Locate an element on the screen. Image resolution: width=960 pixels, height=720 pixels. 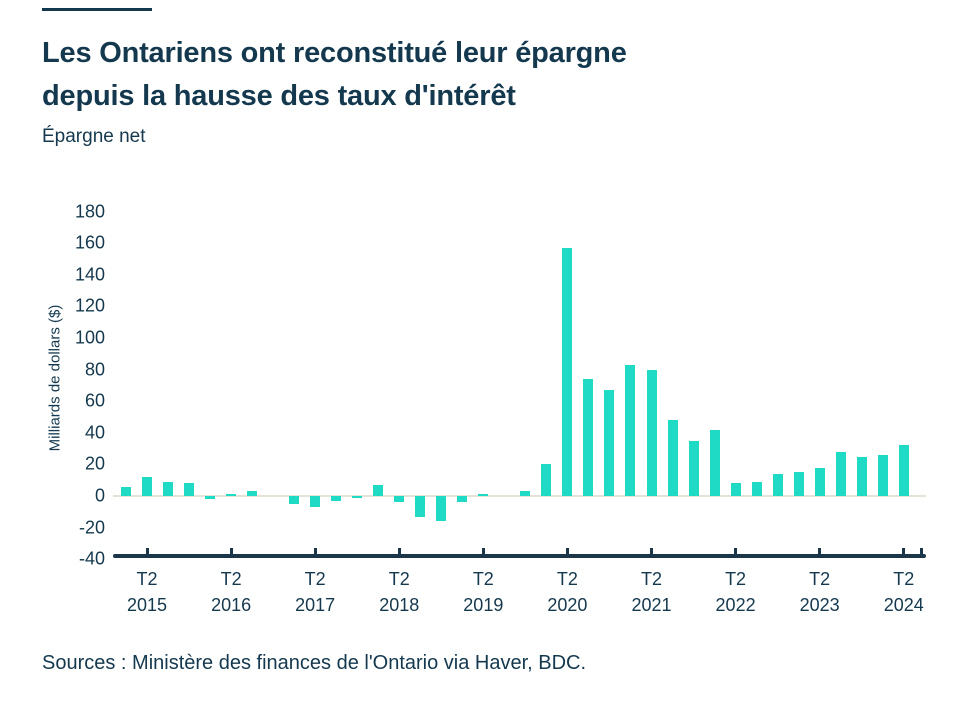
x-axis-line is located at coordinates (519, 556).